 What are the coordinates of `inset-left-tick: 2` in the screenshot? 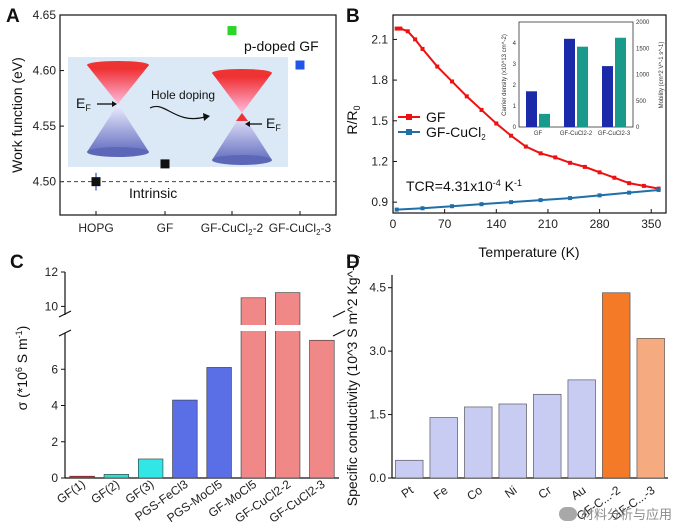 It's located at (515, 86).